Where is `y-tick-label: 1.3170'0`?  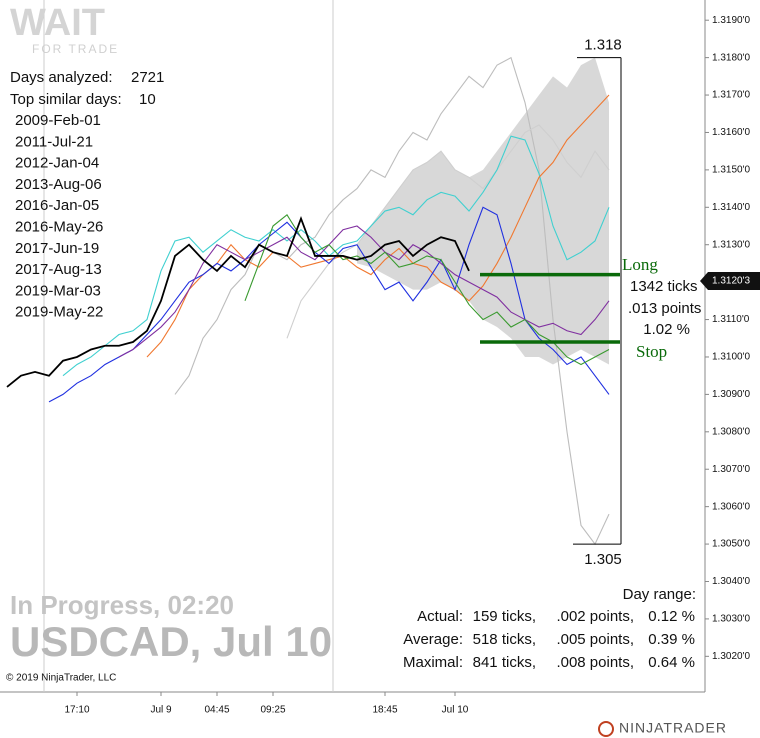 y-tick-label: 1.3170'0 is located at coordinates (731, 95).